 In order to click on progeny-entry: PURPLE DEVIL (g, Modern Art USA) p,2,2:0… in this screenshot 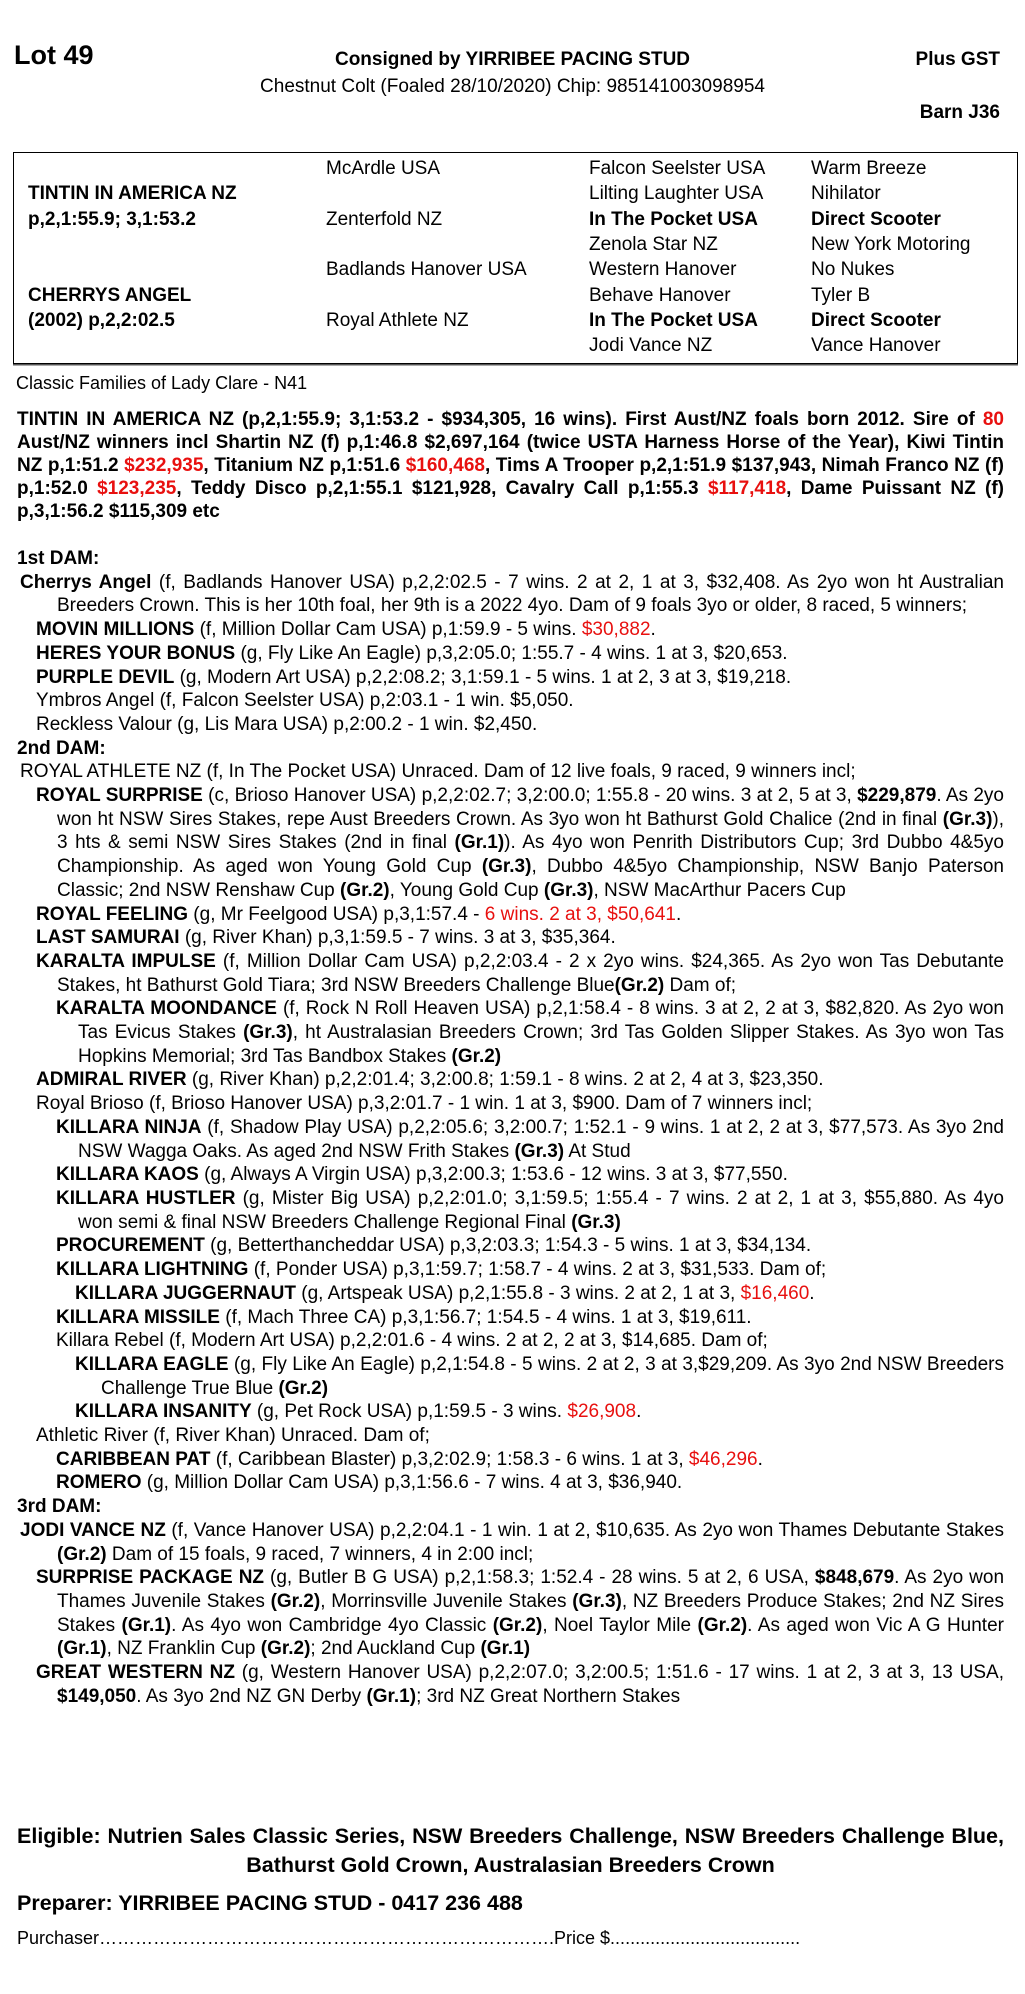, I will do `click(510, 678)`.